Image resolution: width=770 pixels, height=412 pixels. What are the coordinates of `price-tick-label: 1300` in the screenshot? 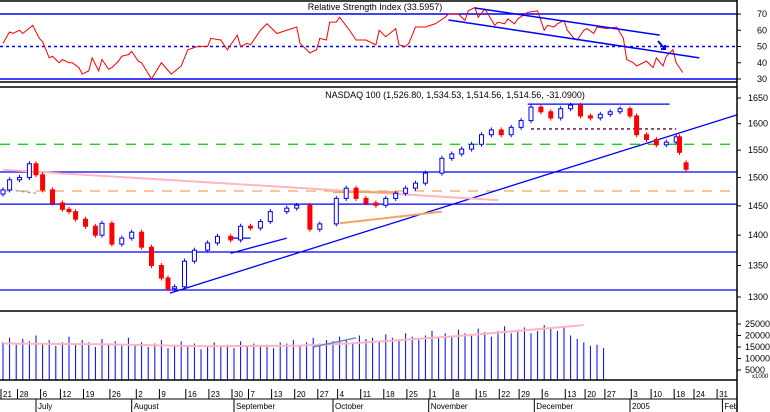 It's located at (758, 297).